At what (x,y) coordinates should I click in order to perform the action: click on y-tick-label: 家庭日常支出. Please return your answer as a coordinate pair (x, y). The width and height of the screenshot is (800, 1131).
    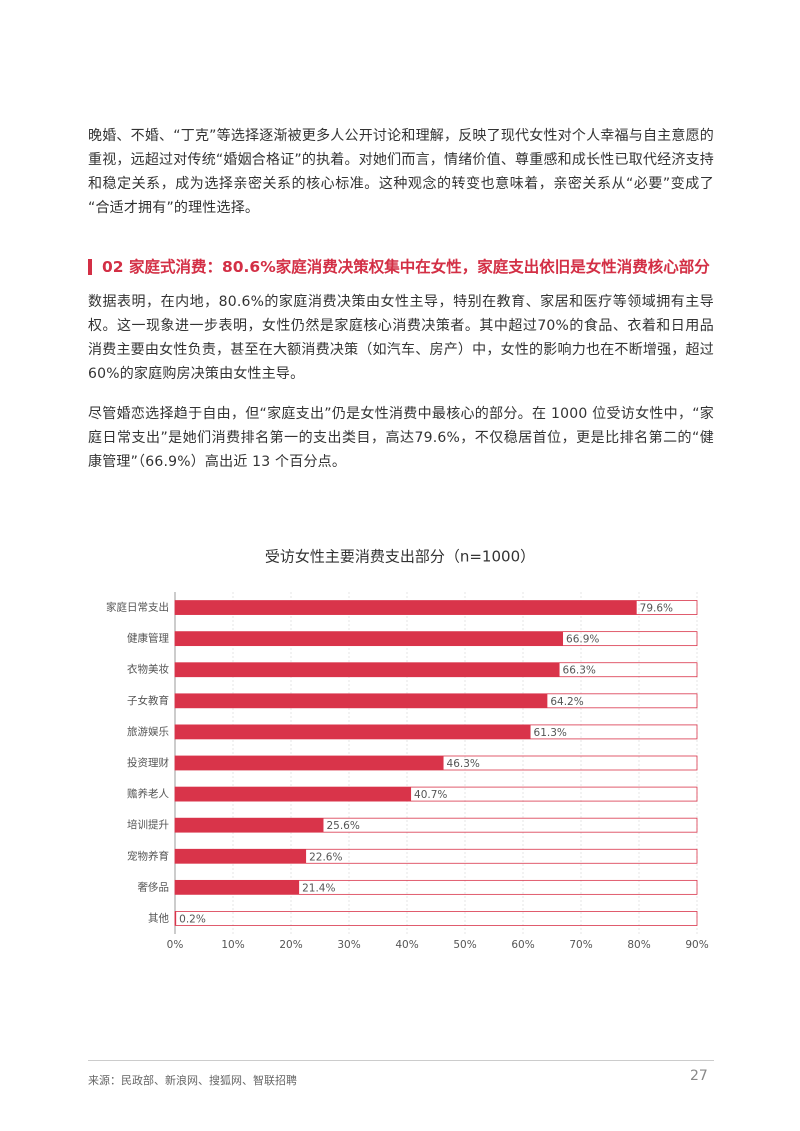
    Looking at the image, I should click on (137, 607).